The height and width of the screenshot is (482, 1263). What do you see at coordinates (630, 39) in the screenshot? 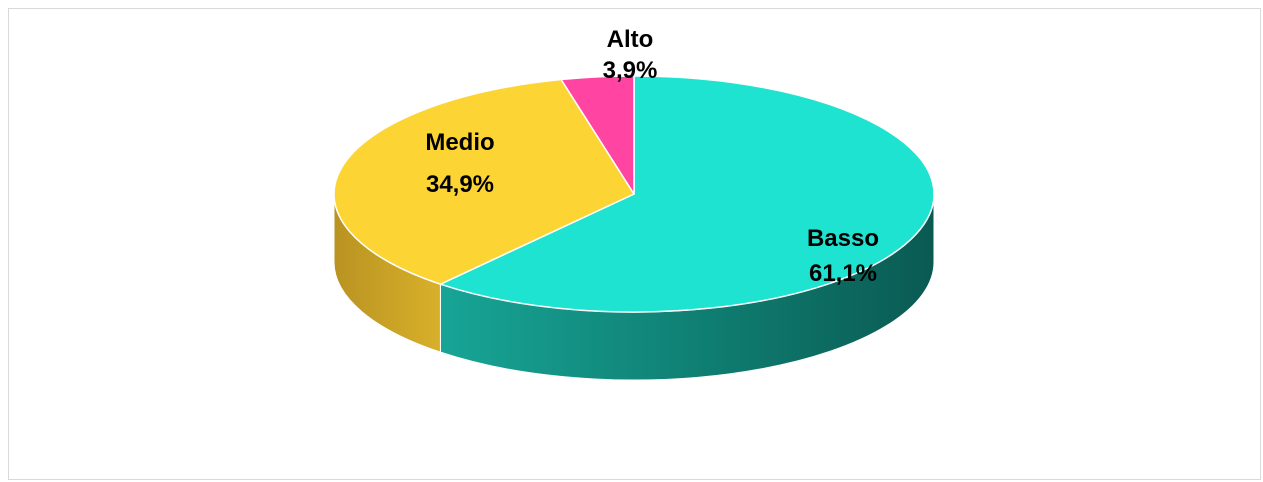
I see `slice-label-alto-name: Alto` at bounding box center [630, 39].